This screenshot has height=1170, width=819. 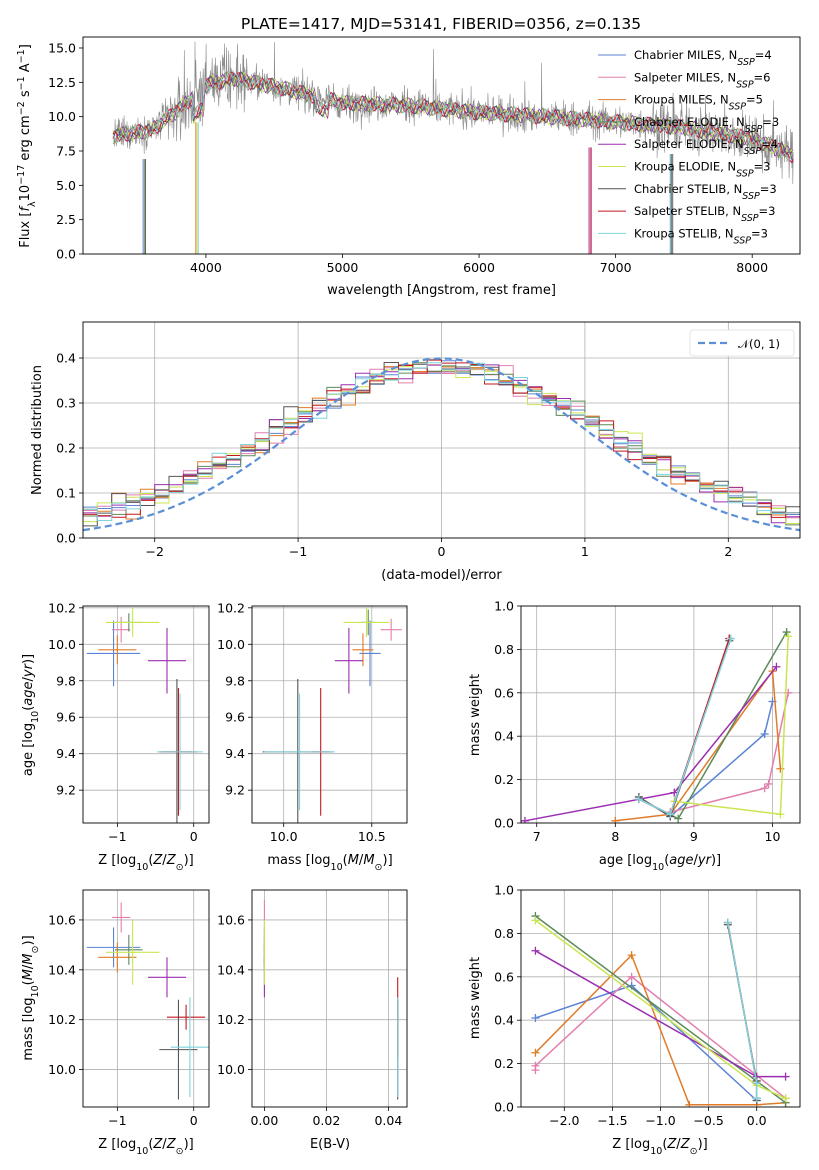 I want to click on legend-entry: Kroupa MILES, NSSP=5, so click(x=698, y=103).